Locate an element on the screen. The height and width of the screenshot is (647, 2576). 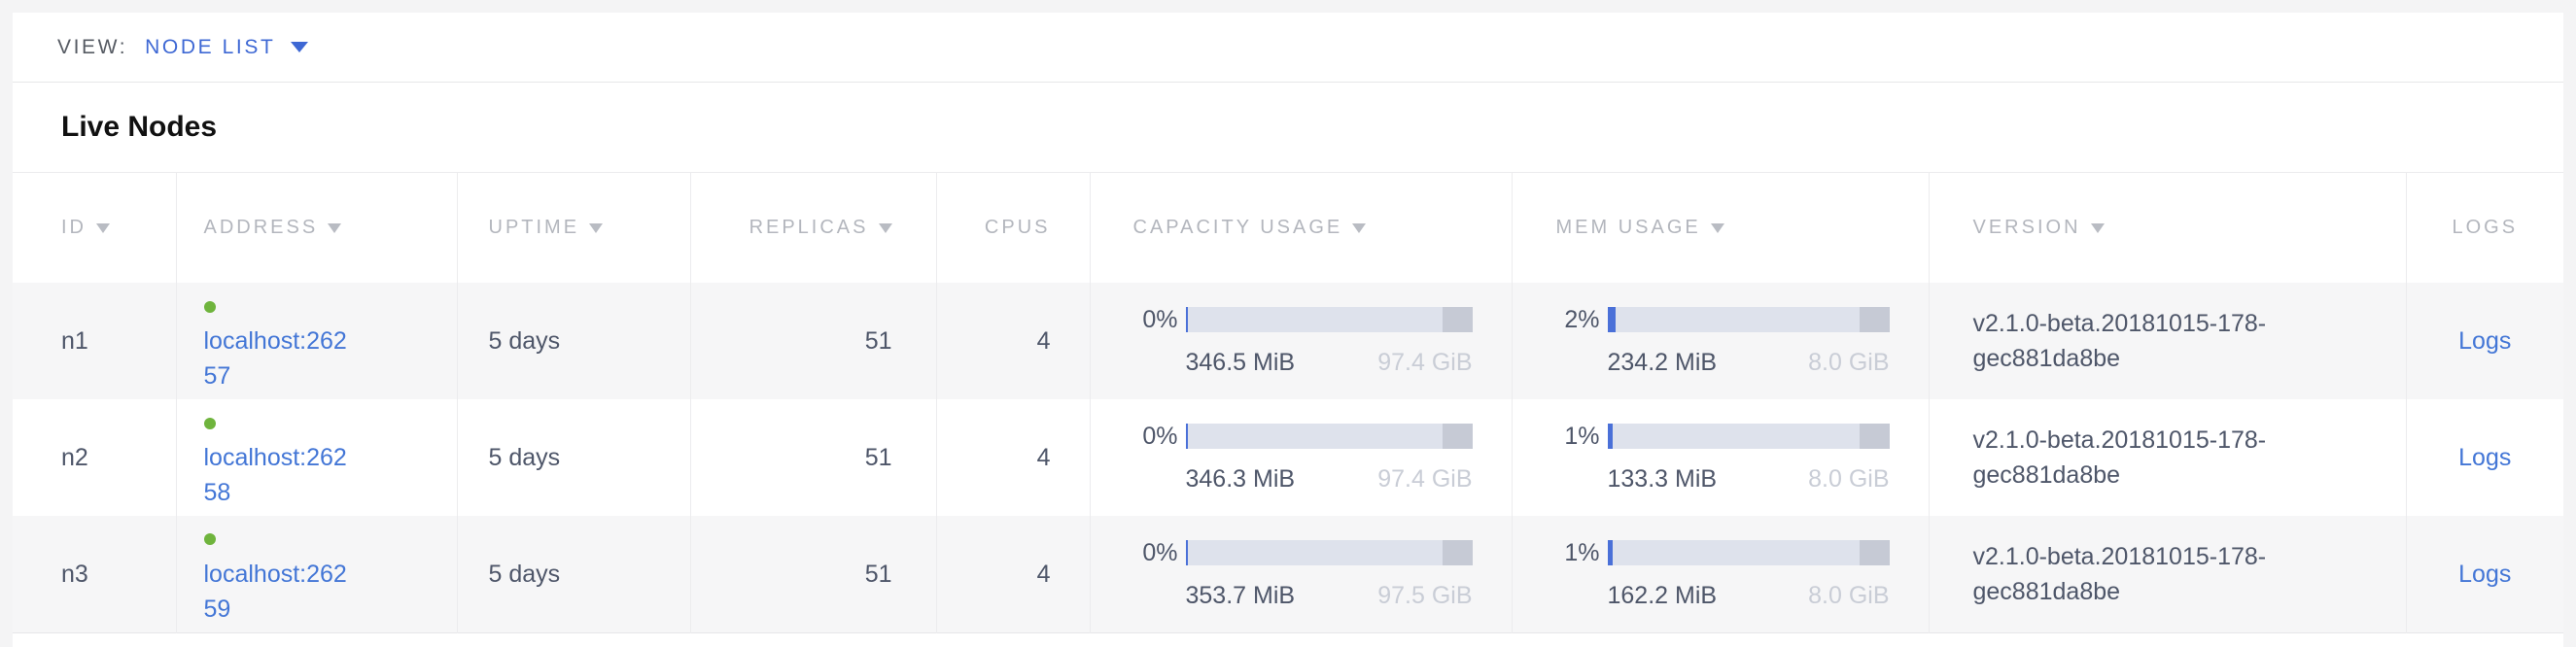
node-id: n1 is located at coordinates (74, 340).